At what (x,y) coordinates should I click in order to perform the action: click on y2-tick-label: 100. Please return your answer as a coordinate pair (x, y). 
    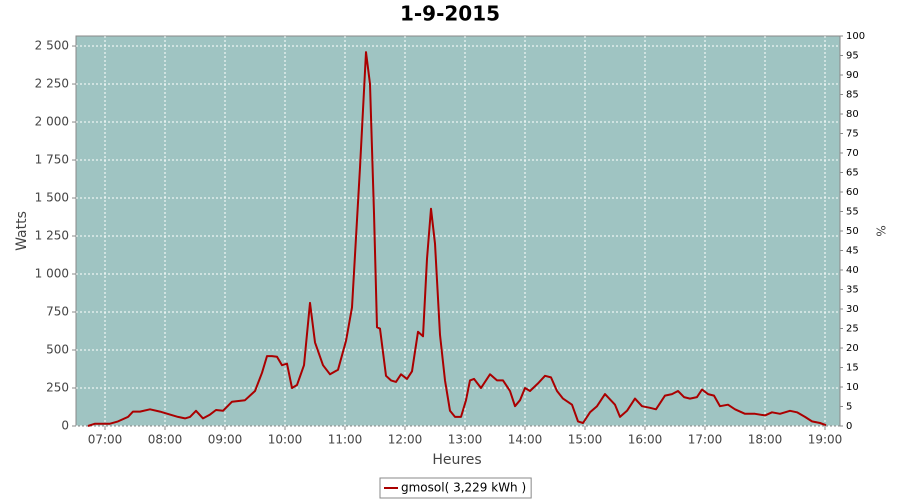
    Looking at the image, I should click on (855, 36).